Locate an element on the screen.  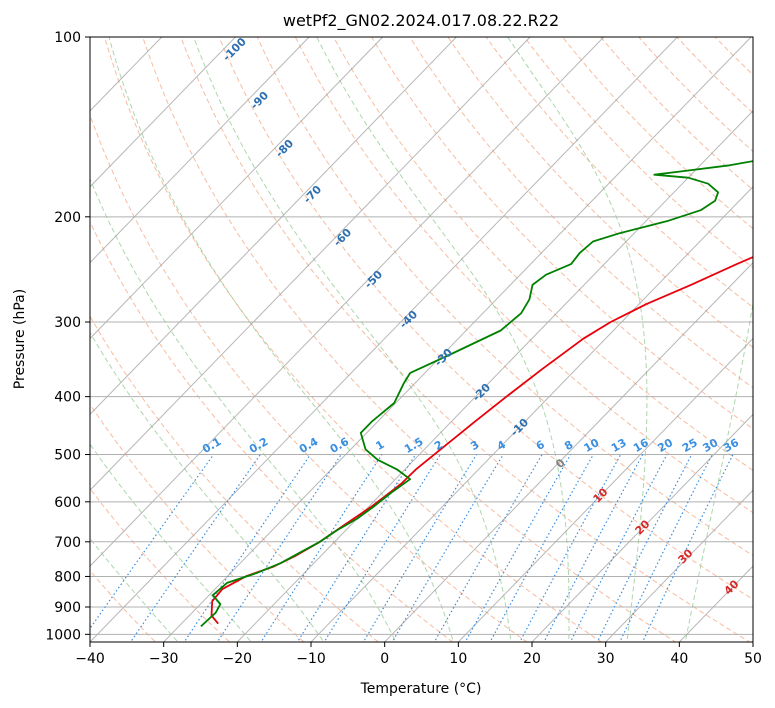
x-tick-label: 20 is located at coordinates (532, 659).